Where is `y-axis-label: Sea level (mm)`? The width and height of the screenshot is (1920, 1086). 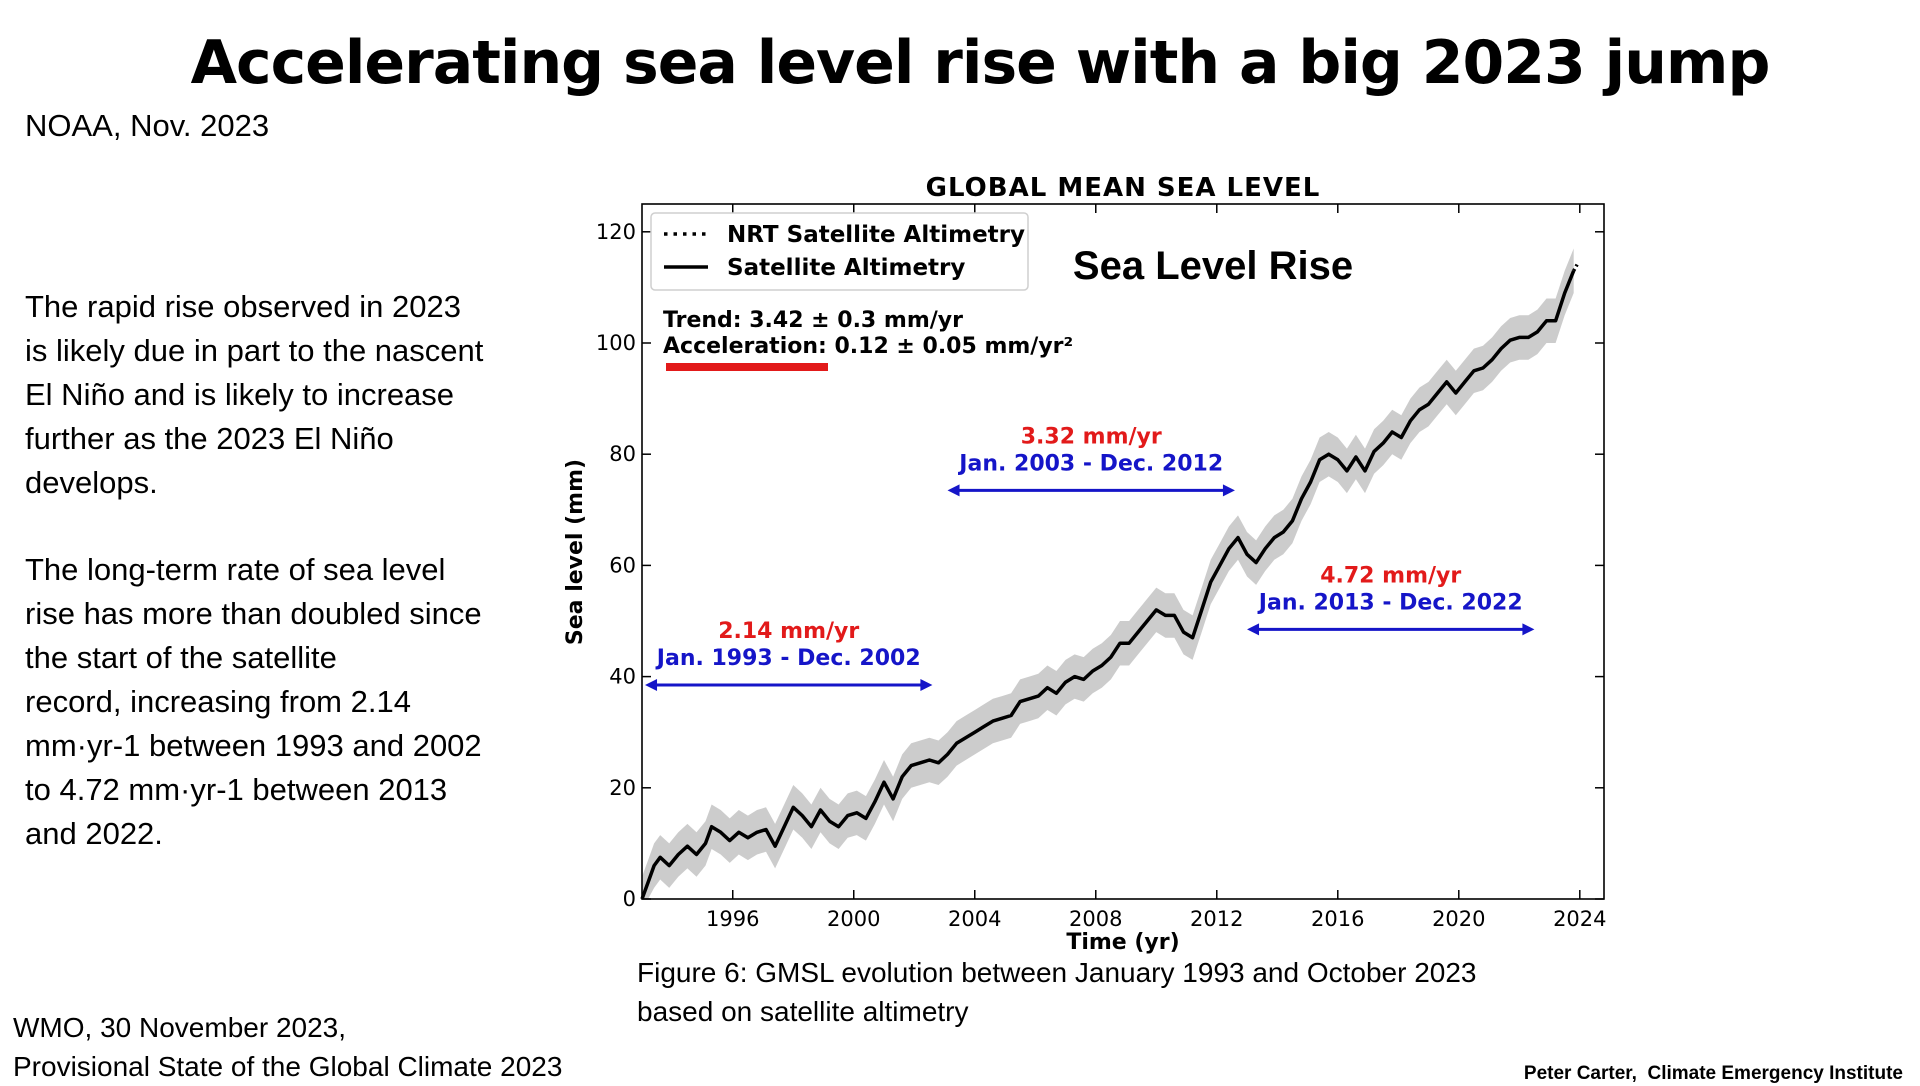 y-axis-label: Sea level (mm) is located at coordinates (575, 552).